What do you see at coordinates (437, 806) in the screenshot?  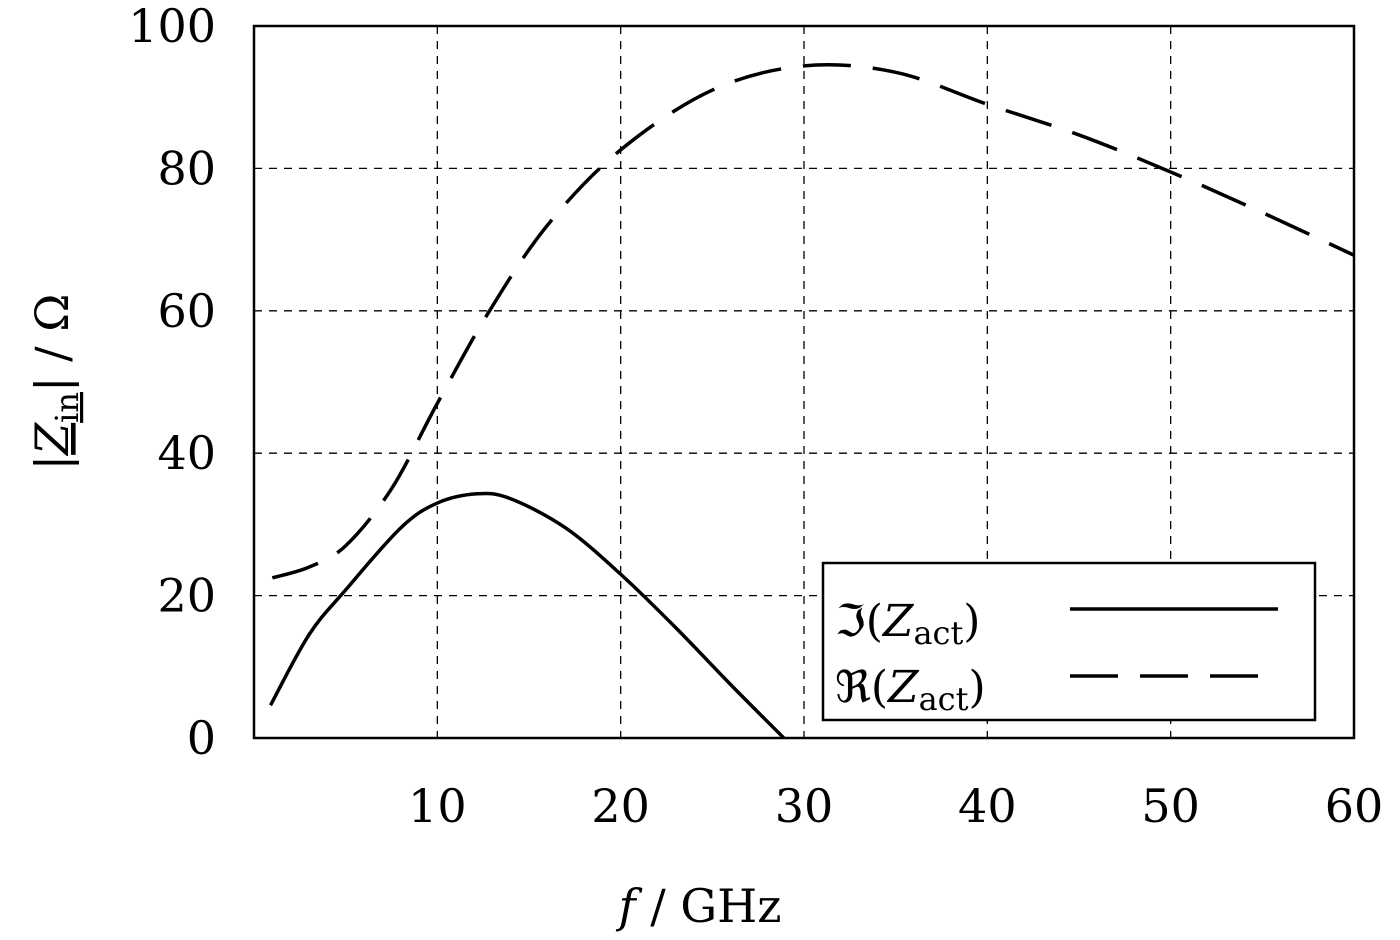 I see `x-tick-label: 10` at bounding box center [437, 806].